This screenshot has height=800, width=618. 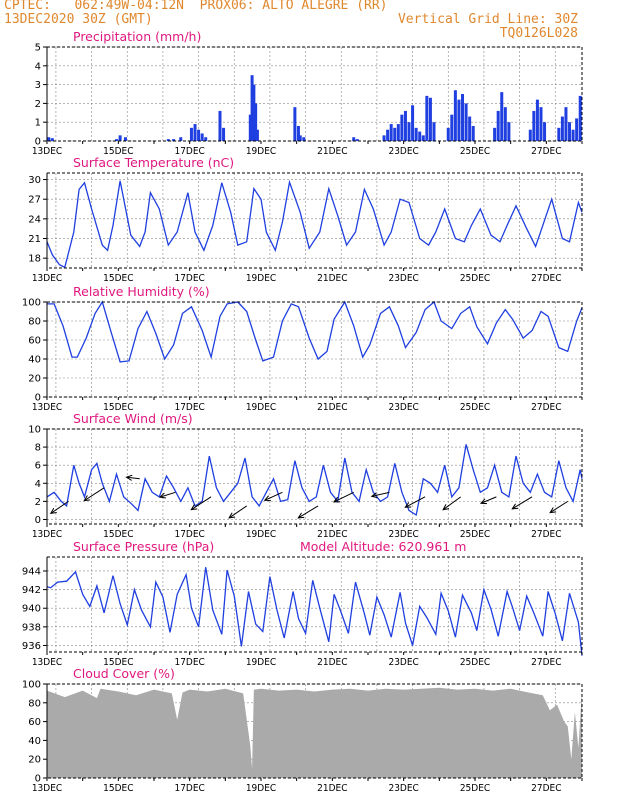 I want to click on y-tick-label: 60, so click(x=34, y=722).